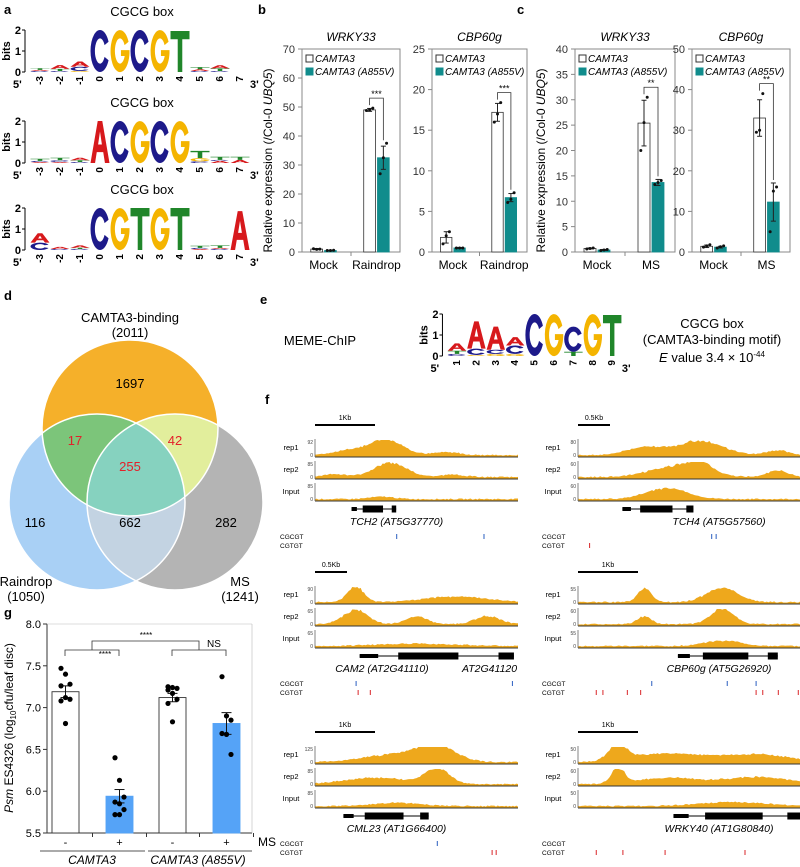 The image size is (800, 867). What do you see at coordinates (553, 853) in the screenshot?
I see `motif-label-cgtgt: CGTGT` at bounding box center [553, 853].